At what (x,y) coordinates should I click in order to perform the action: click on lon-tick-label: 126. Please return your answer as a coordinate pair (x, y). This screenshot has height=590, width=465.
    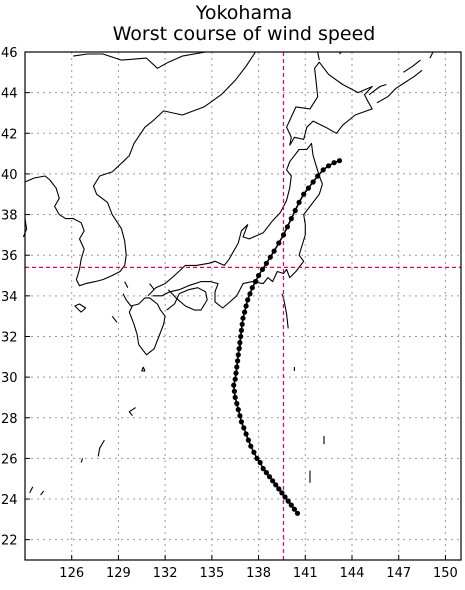
    Looking at the image, I should click on (71, 573).